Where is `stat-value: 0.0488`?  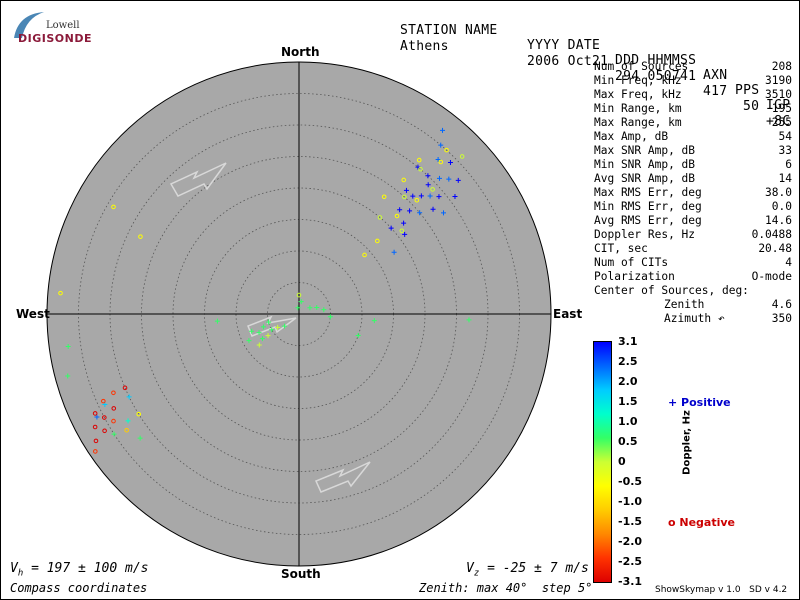
stat-value: 0.0488 is located at coordinates (771, 234).